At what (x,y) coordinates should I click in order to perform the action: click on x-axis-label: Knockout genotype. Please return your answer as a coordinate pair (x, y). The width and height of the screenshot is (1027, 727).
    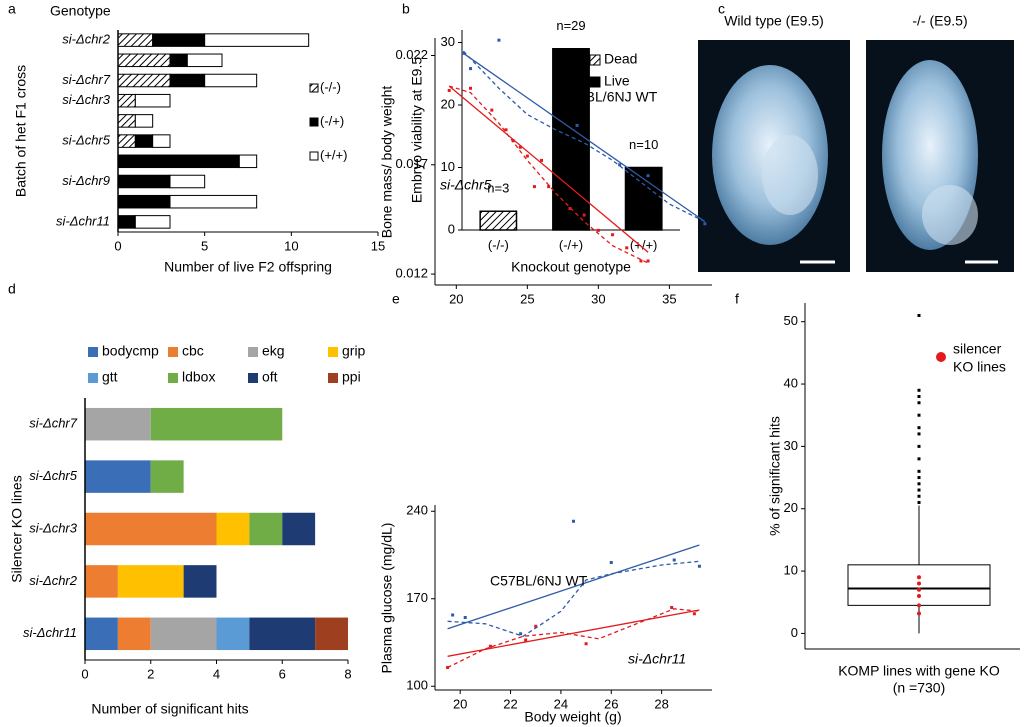
    Looking at the image, I should click on (571, 267).